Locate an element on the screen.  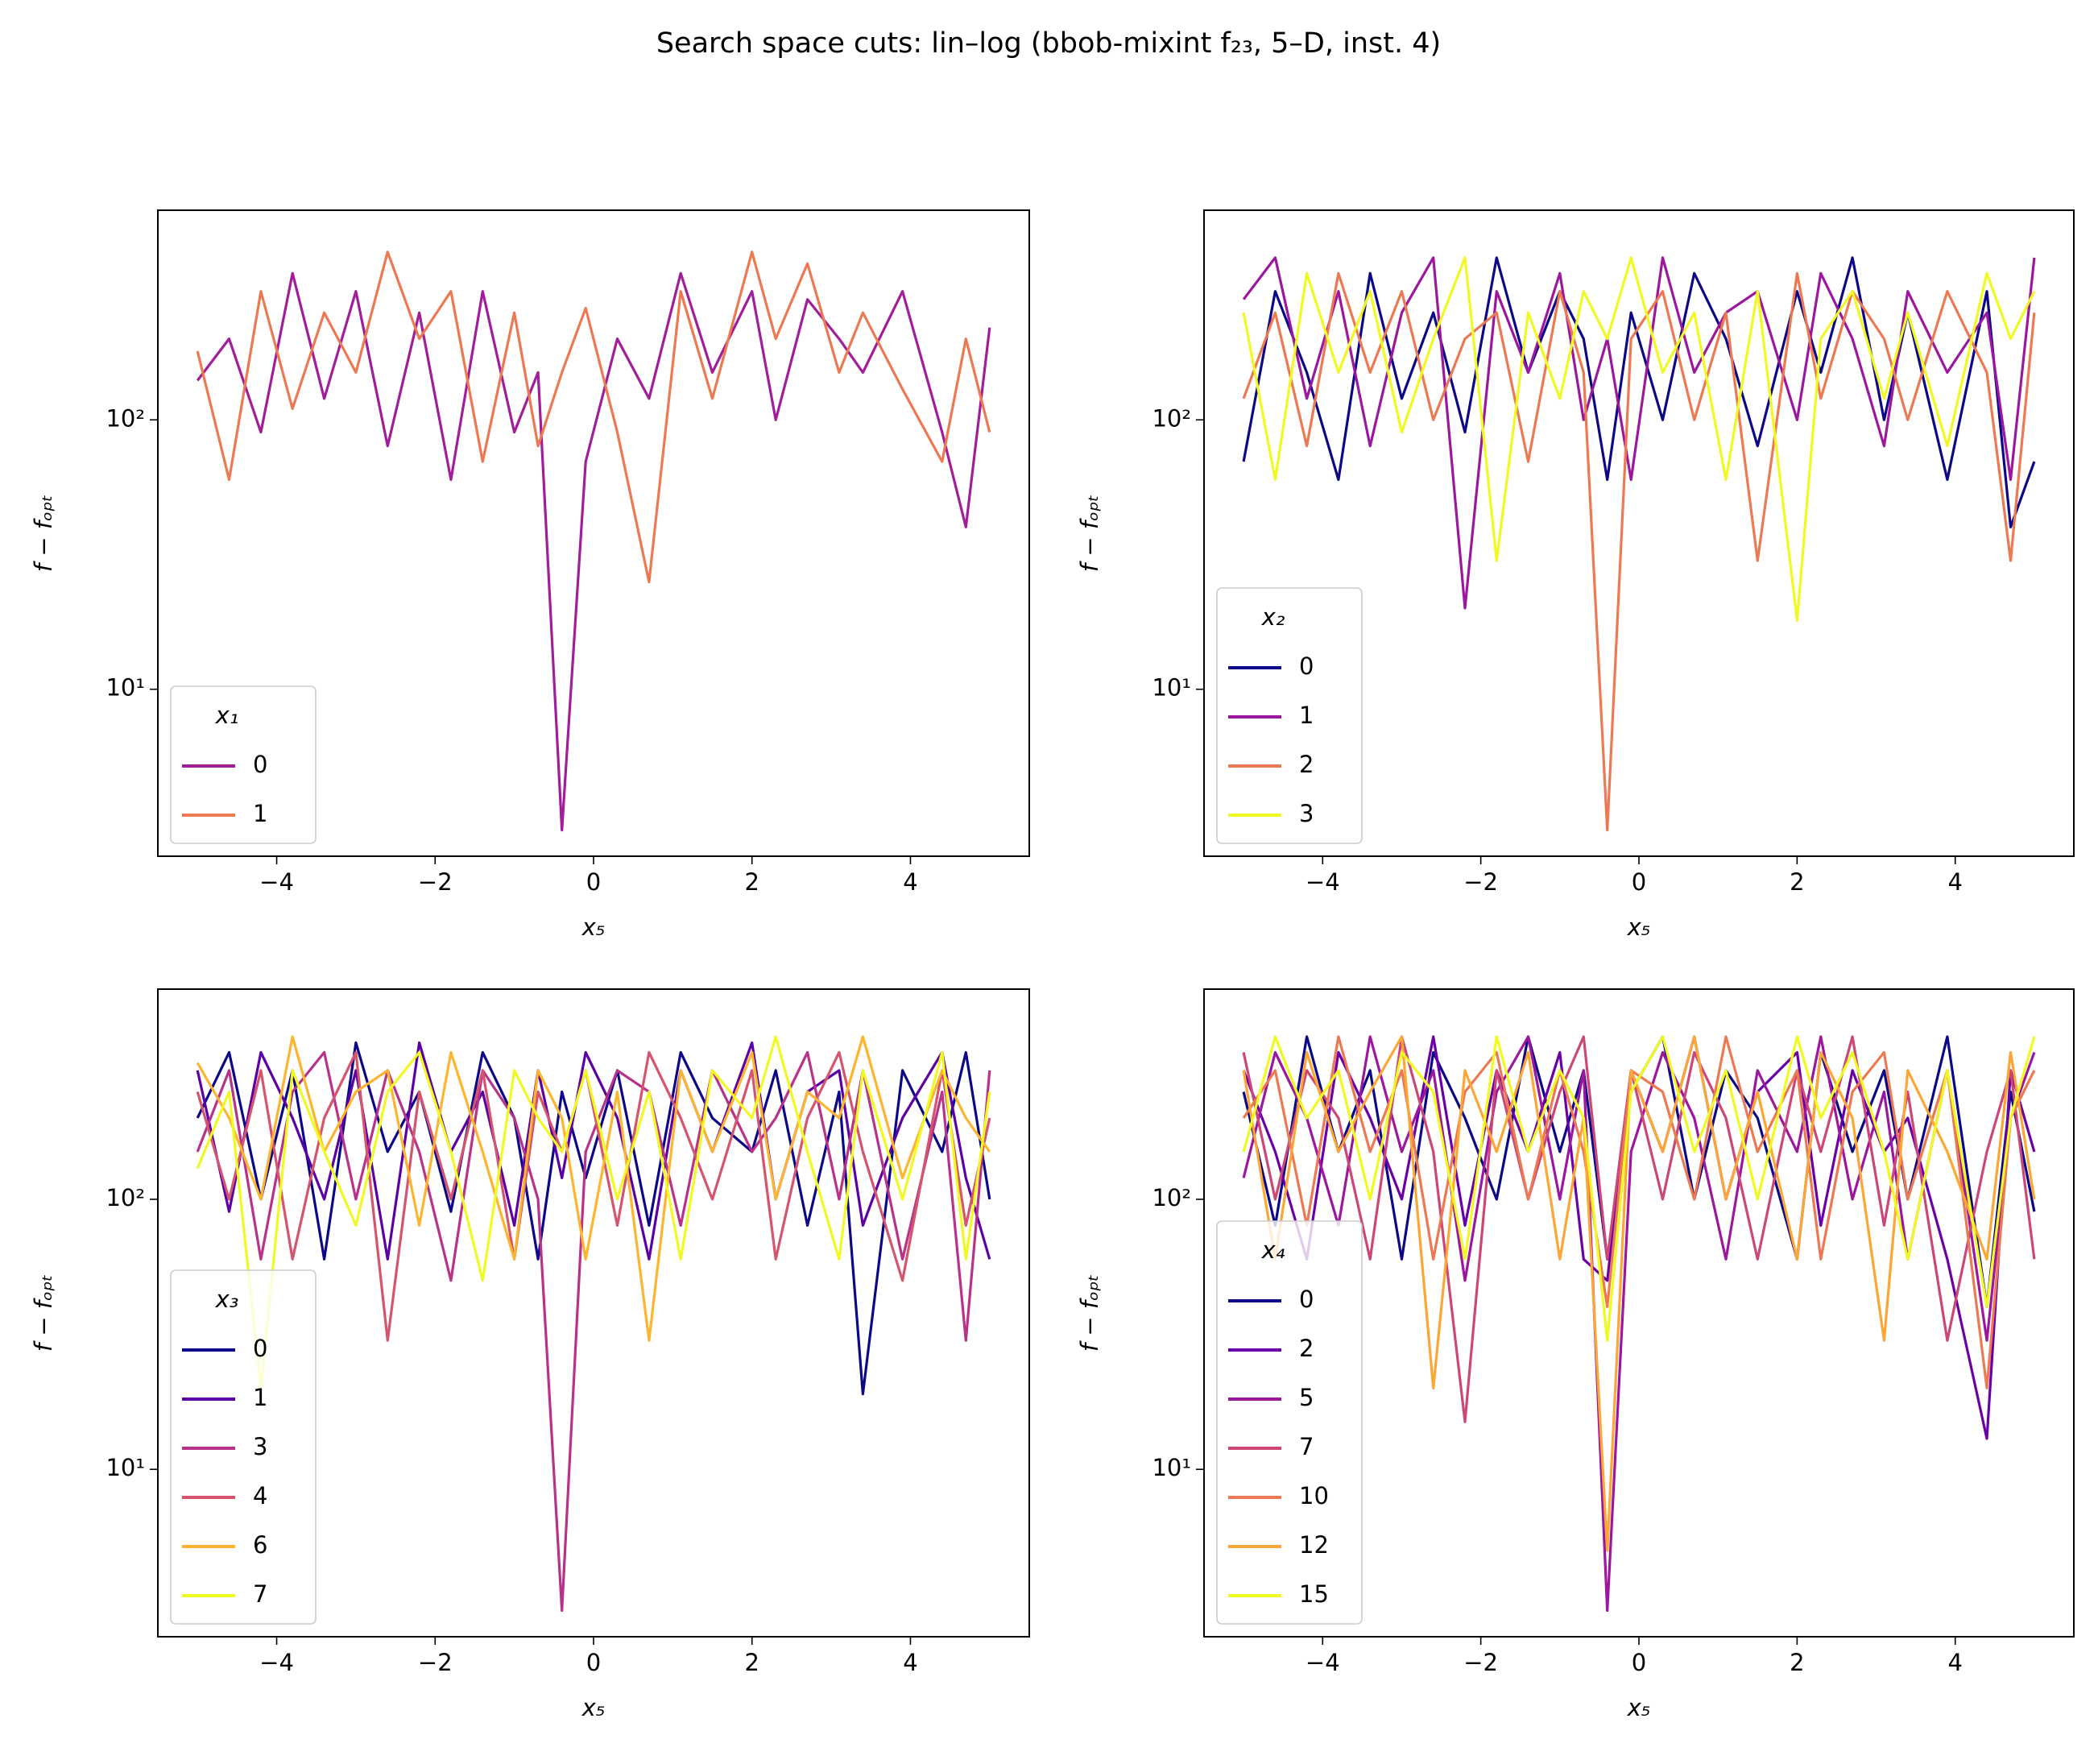
legend-label: 5 is located at coordinates (1306, 1397).